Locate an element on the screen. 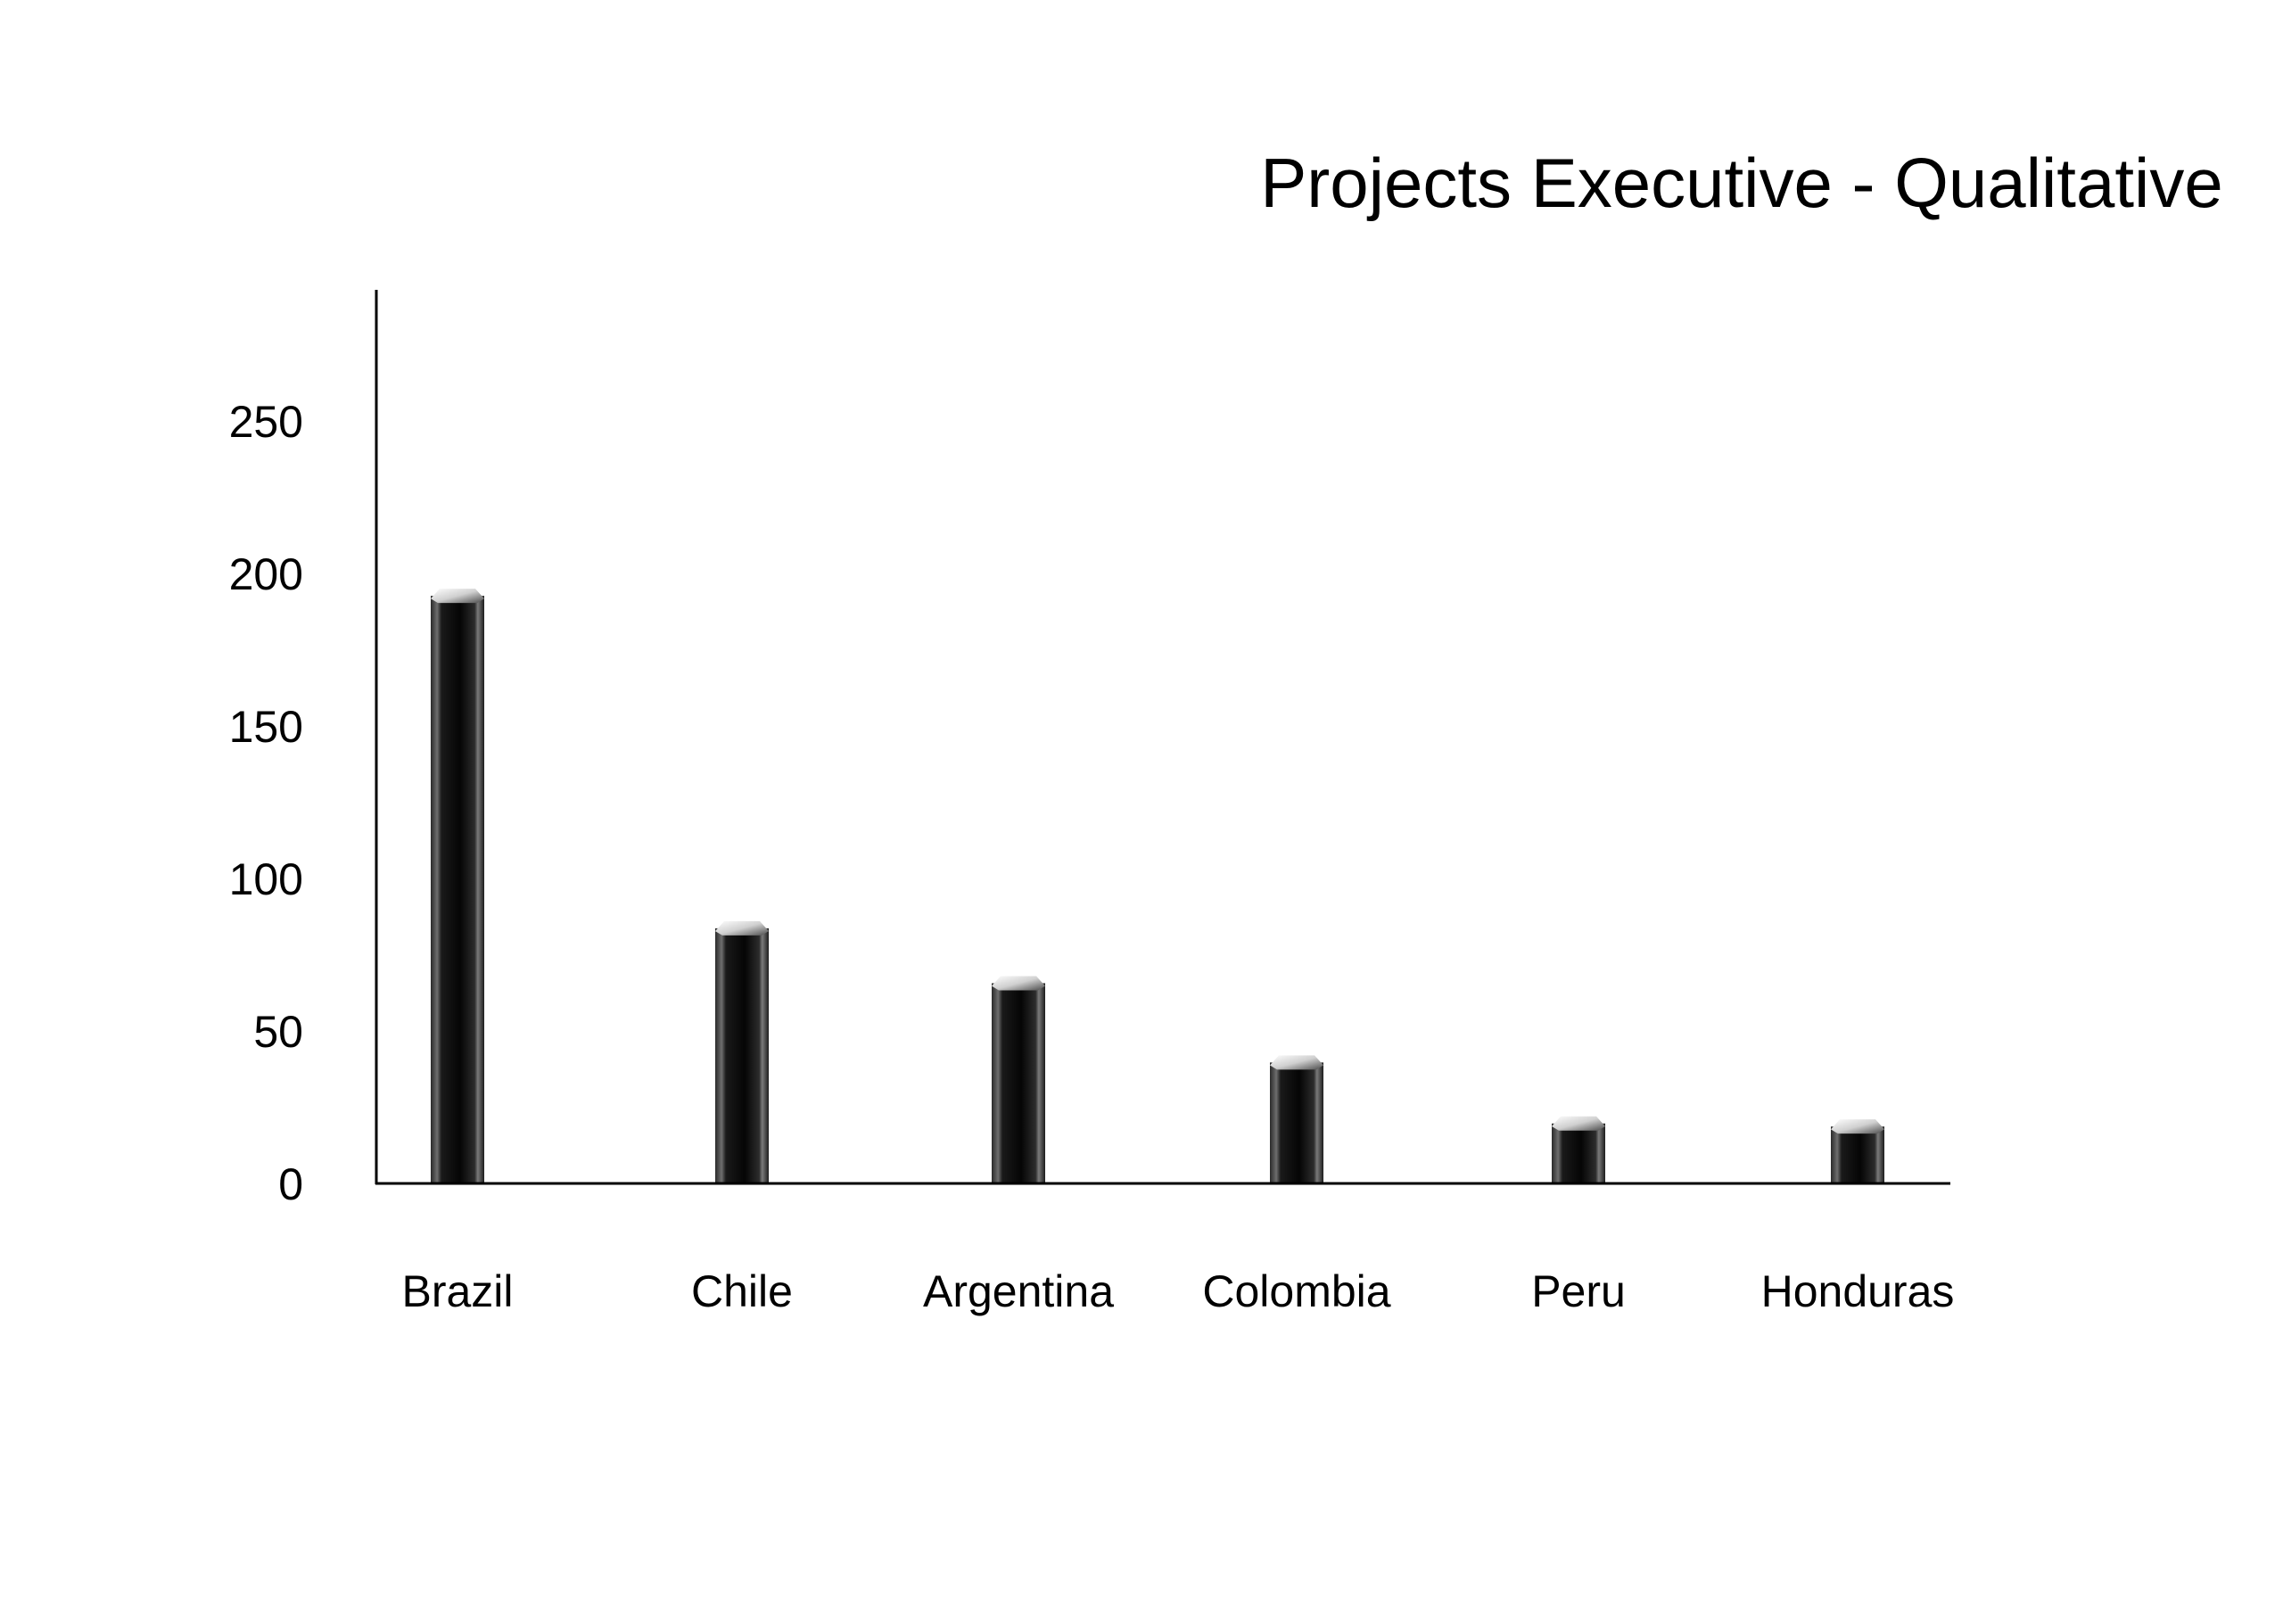 This screenshot has width=2283, height=1624. bar-chile is located at coordinates (742, 1051).